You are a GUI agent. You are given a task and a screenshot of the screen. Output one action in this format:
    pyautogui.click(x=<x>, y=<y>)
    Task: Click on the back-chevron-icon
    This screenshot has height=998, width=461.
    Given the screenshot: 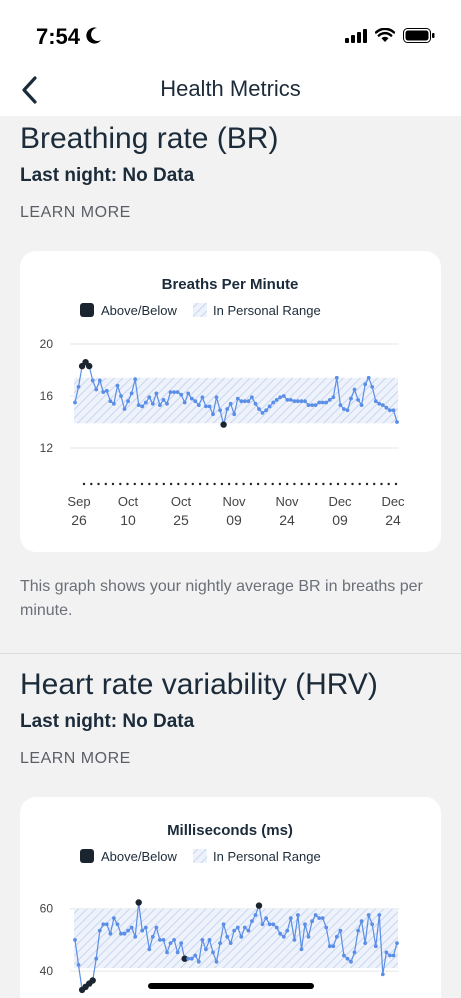 What is the action you would take?
    pyautogui.click(x=30, y=90)
    